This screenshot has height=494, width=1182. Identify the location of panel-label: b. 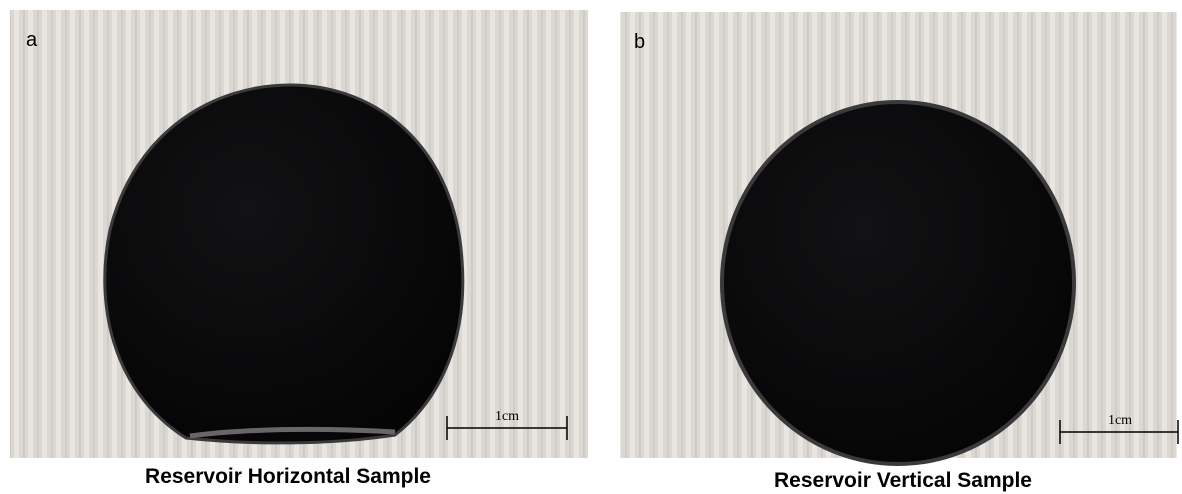
(639, 42).